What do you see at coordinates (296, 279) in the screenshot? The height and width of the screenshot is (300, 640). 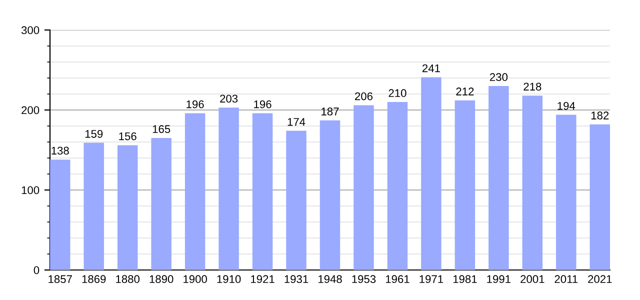 I see `x-tick-label: 1931` at bounding box center [296, 279].